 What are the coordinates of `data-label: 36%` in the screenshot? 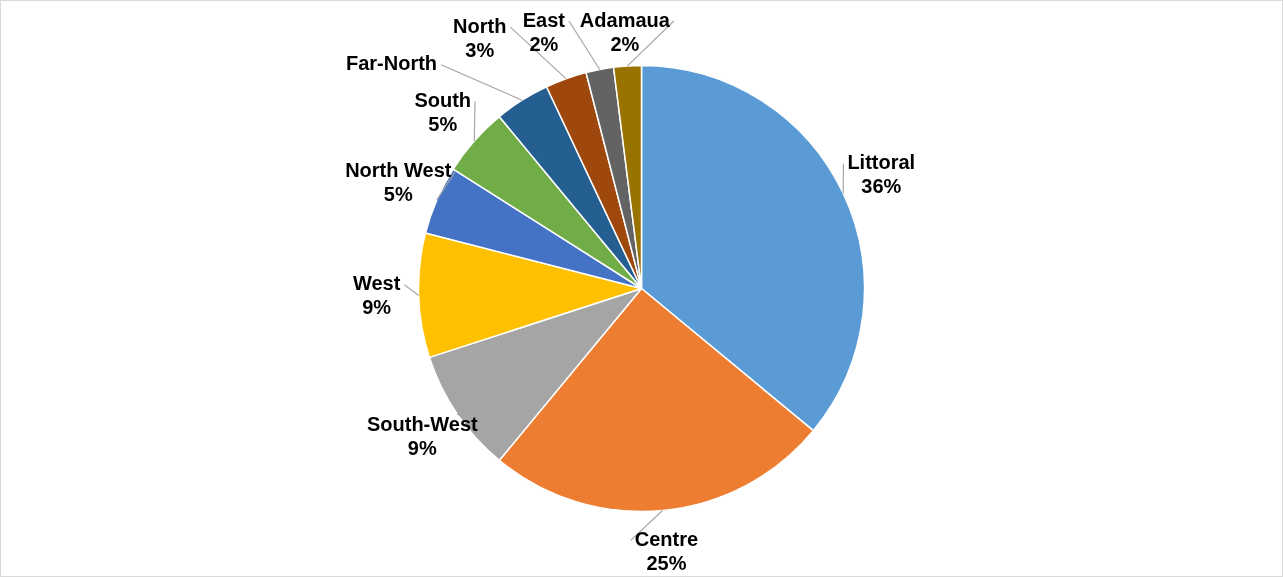 It's located at (881, 186).